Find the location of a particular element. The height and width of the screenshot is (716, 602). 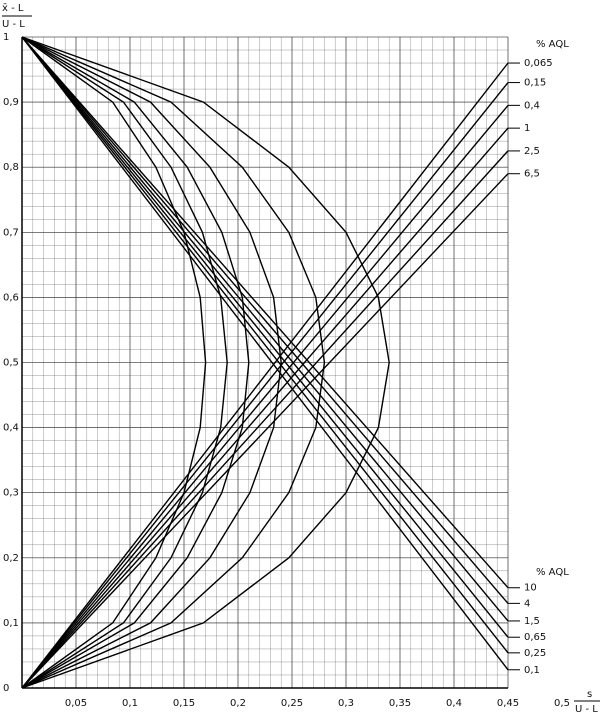

legend-label: 0,25 is located at coordinates (535, 653).